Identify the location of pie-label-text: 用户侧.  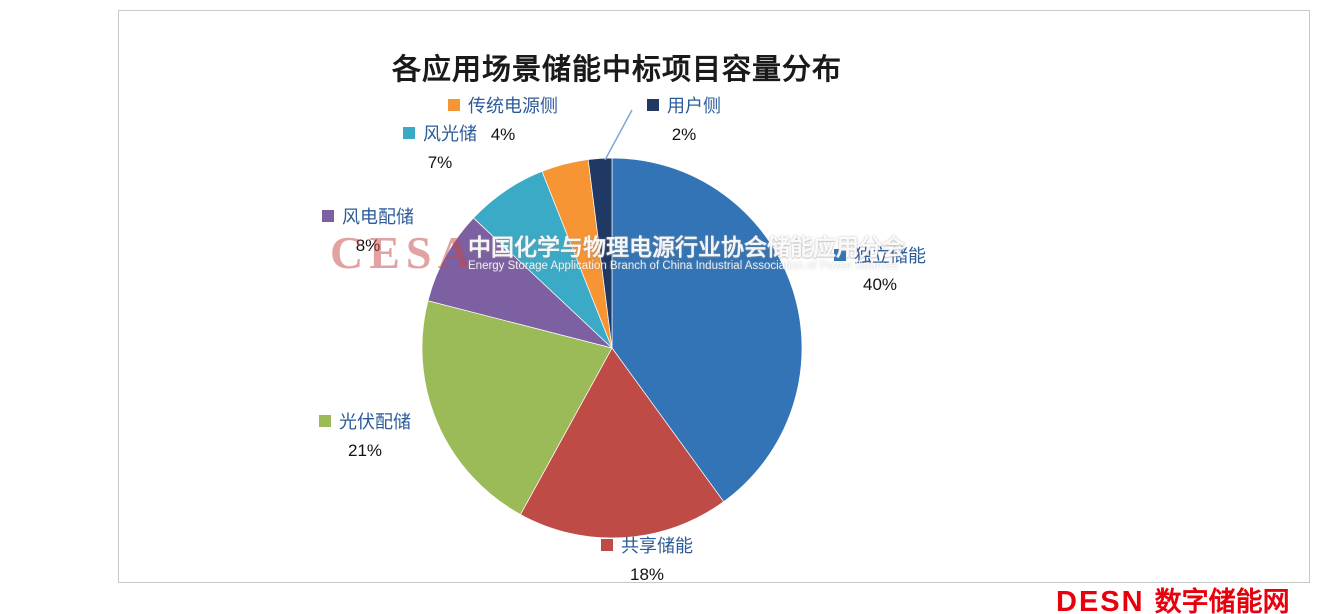
(694, 106).